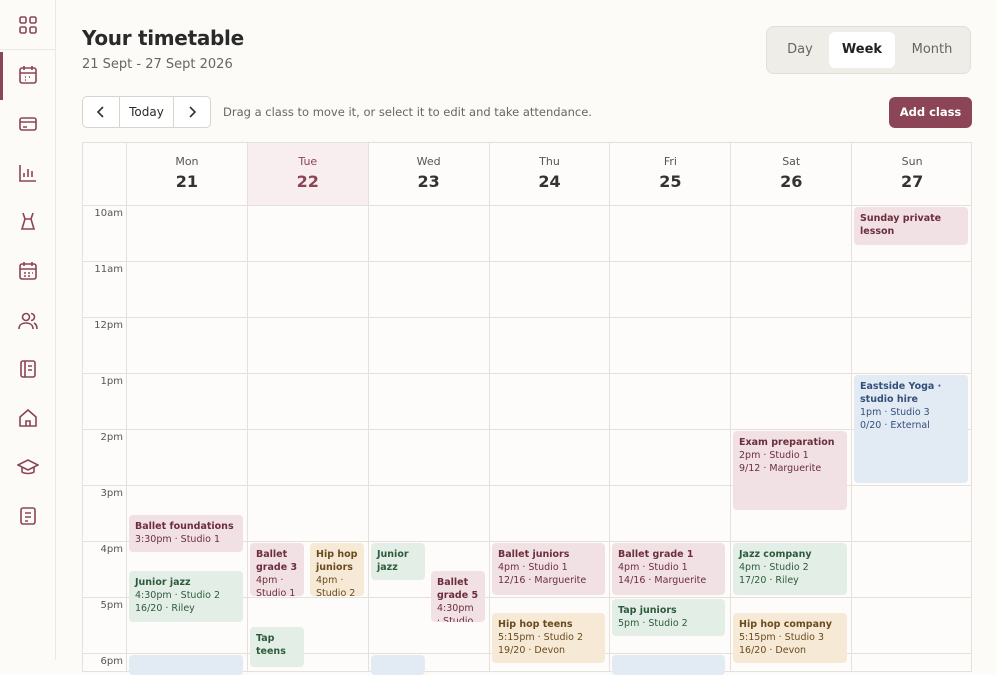  What do you see at coordinates (780, 468) in the screenshot?
I see `event-detail: 9/12 · Marguerite` at bounding box center [780, 468].